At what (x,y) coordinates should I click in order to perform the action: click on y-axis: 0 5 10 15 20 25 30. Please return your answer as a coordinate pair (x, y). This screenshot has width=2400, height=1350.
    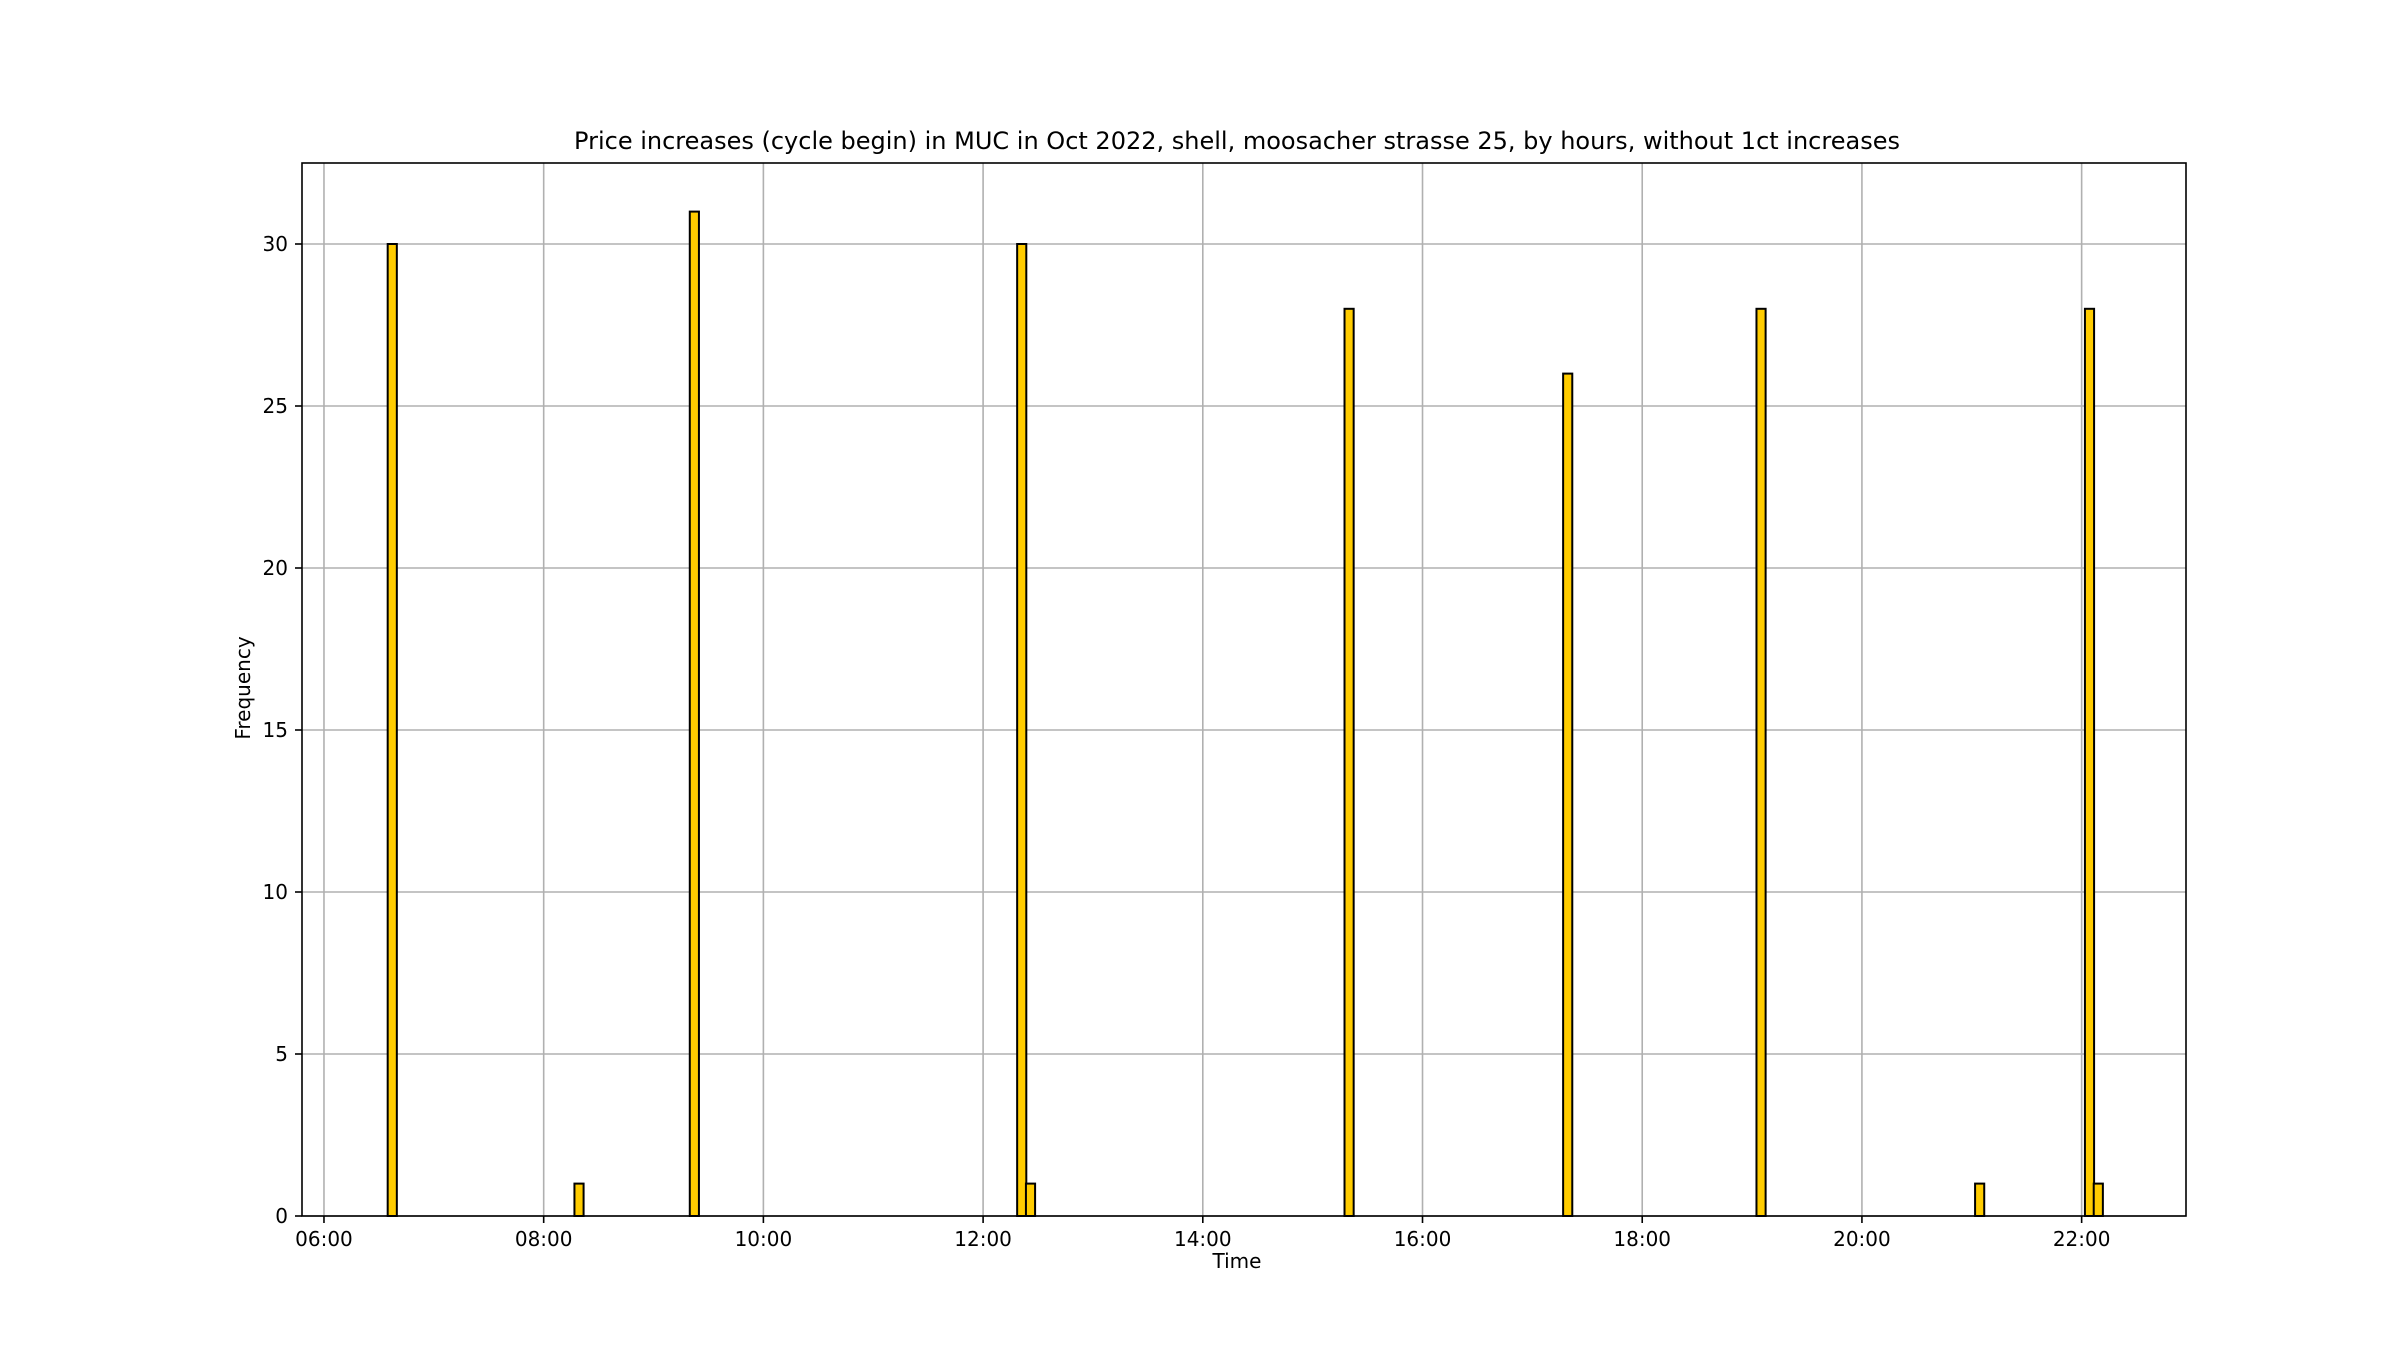
    Looking at the image, I should click on (282, 730).